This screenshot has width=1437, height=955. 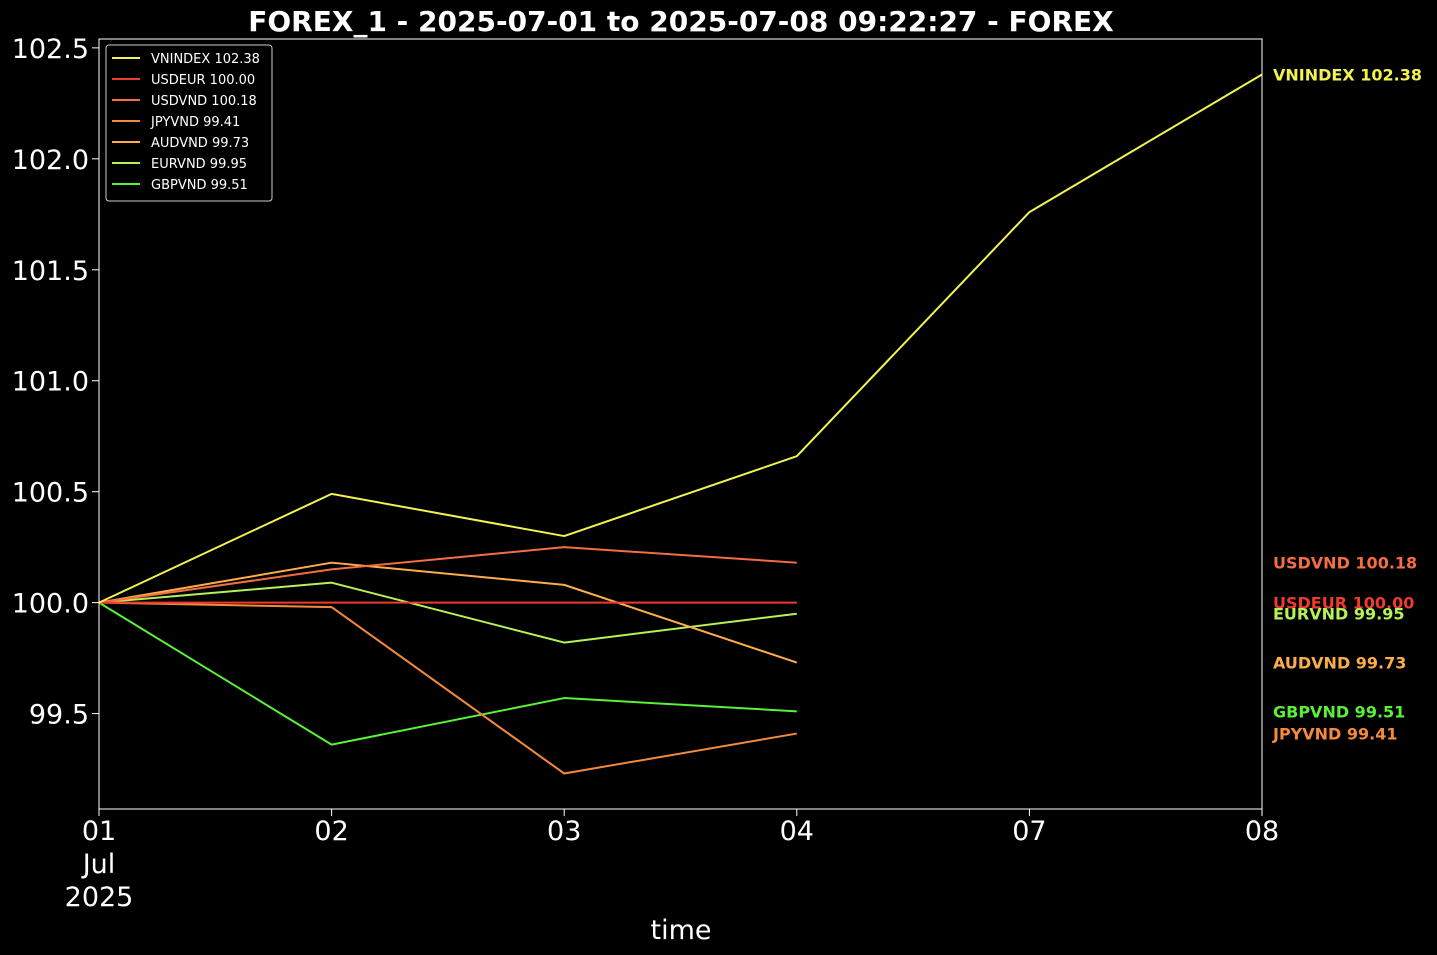 I want to click on series-line-gbpvnd, so click(x=447, y=673).